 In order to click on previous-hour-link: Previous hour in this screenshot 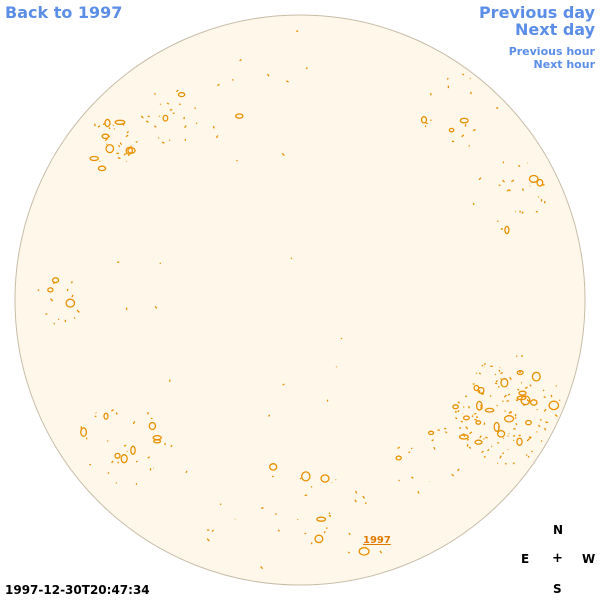, I will do `click(551, 51)`.